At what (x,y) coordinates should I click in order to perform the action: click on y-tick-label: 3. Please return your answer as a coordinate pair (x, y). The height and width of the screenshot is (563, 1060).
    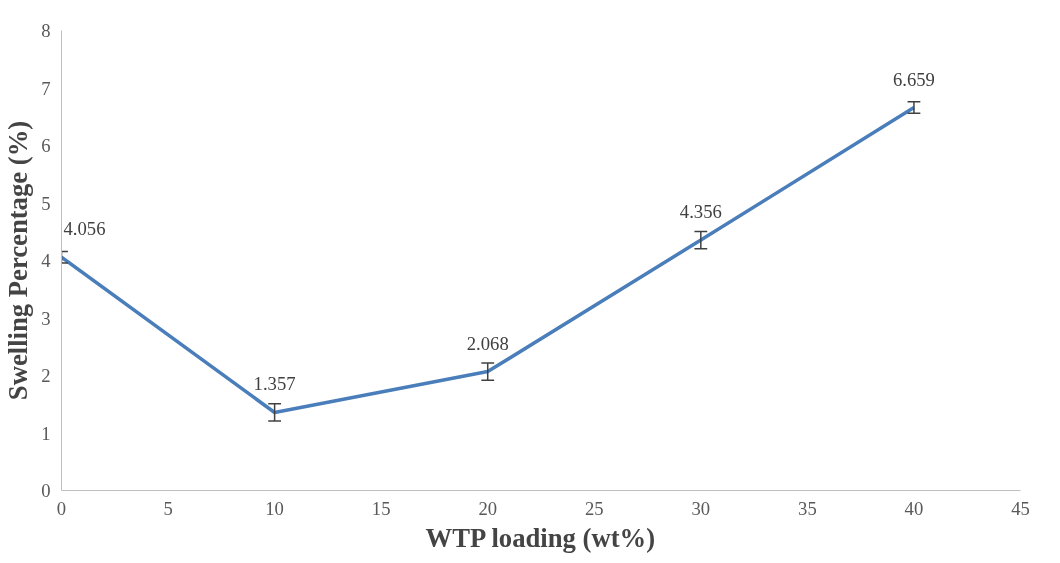
    Looking at the image, I should click on (46, 318).